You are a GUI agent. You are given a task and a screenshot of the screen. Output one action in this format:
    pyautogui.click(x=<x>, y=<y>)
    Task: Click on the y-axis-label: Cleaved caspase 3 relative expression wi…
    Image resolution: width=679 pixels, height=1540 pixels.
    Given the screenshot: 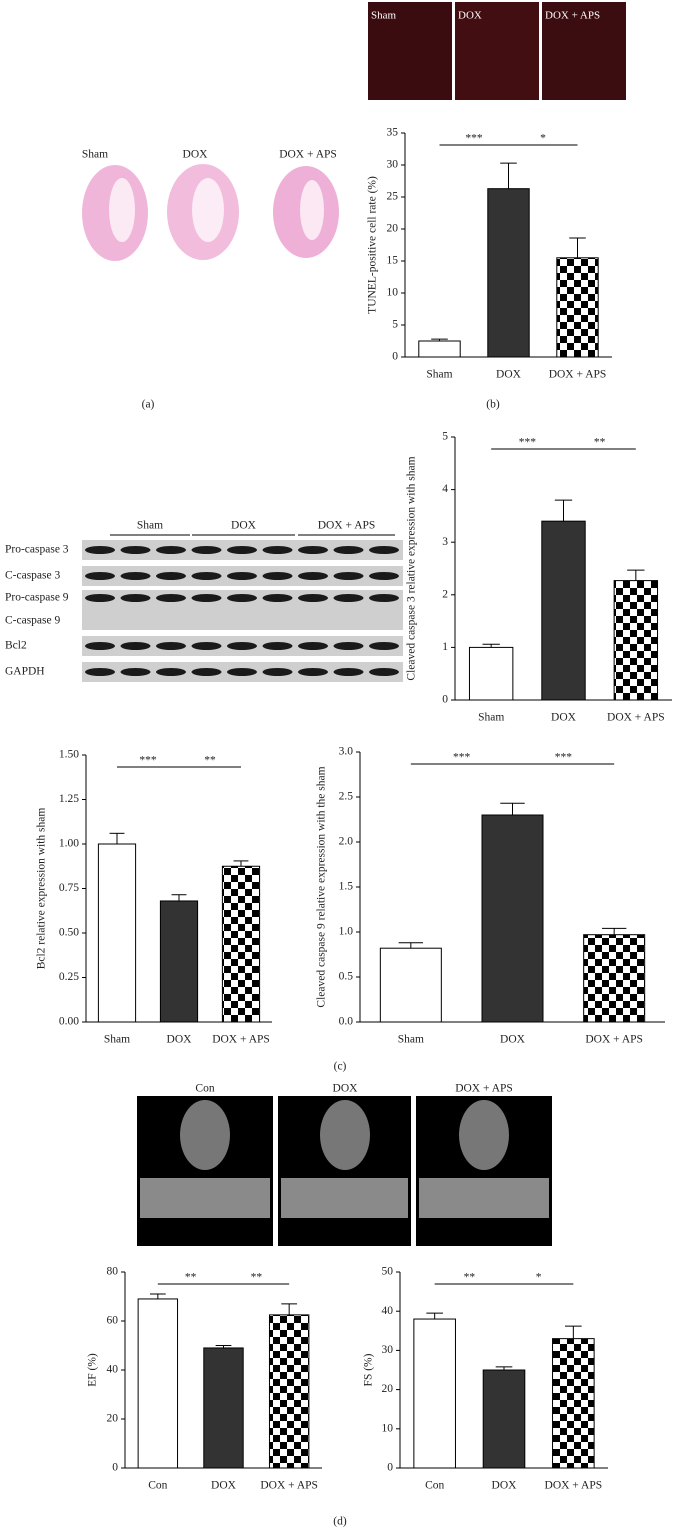 What is the action you would take?
    pyautogui.click(x=412, y=568)
    